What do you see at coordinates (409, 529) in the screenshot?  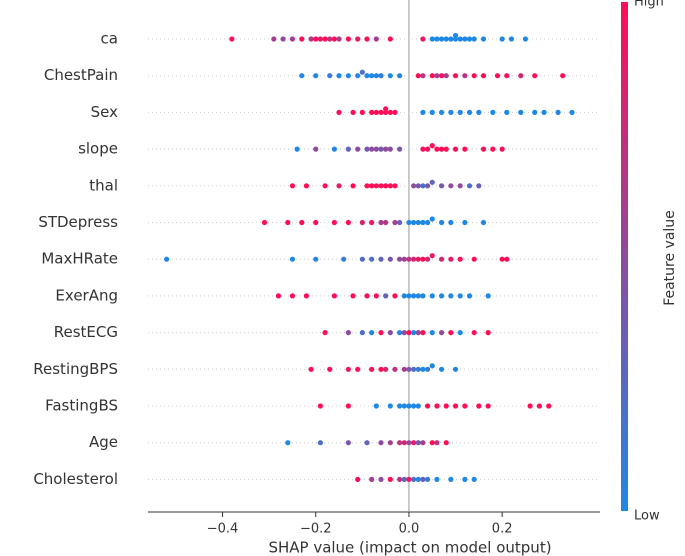 I see `x-tick-label: 0.0` at bounding box center [409, 529].